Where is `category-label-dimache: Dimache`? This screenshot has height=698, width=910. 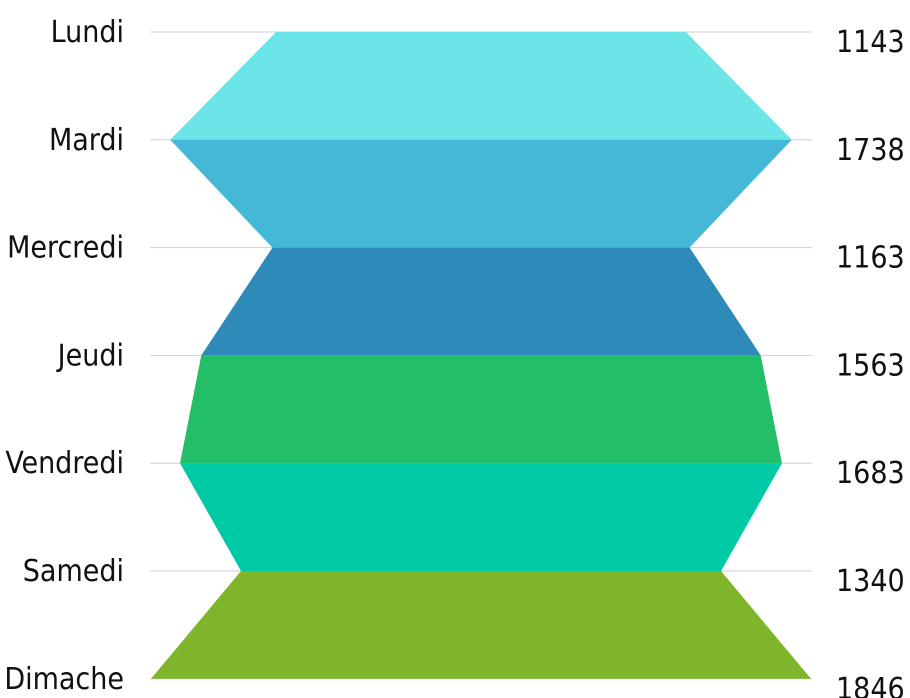 category-label-dimache: Dimache is located at coordinates (64, 679).